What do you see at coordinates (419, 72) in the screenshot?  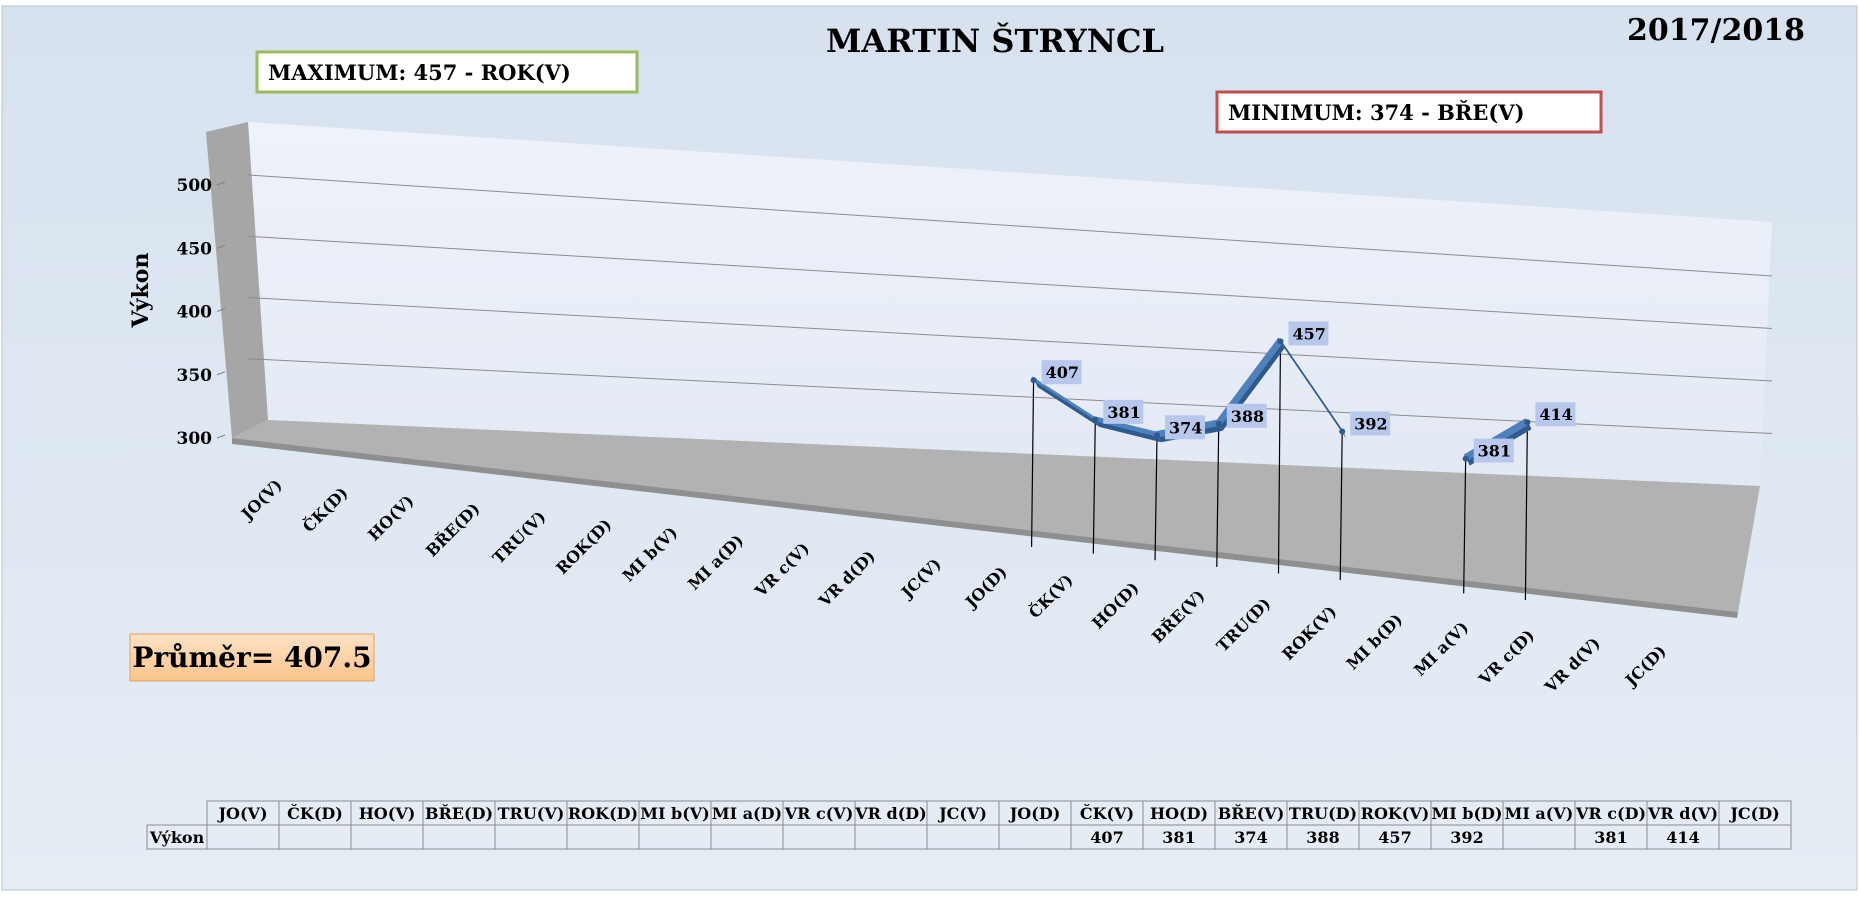 I see `maximum-text: MAXIMUM: 457 - ROK(V)` at bounding box center [419, 72].